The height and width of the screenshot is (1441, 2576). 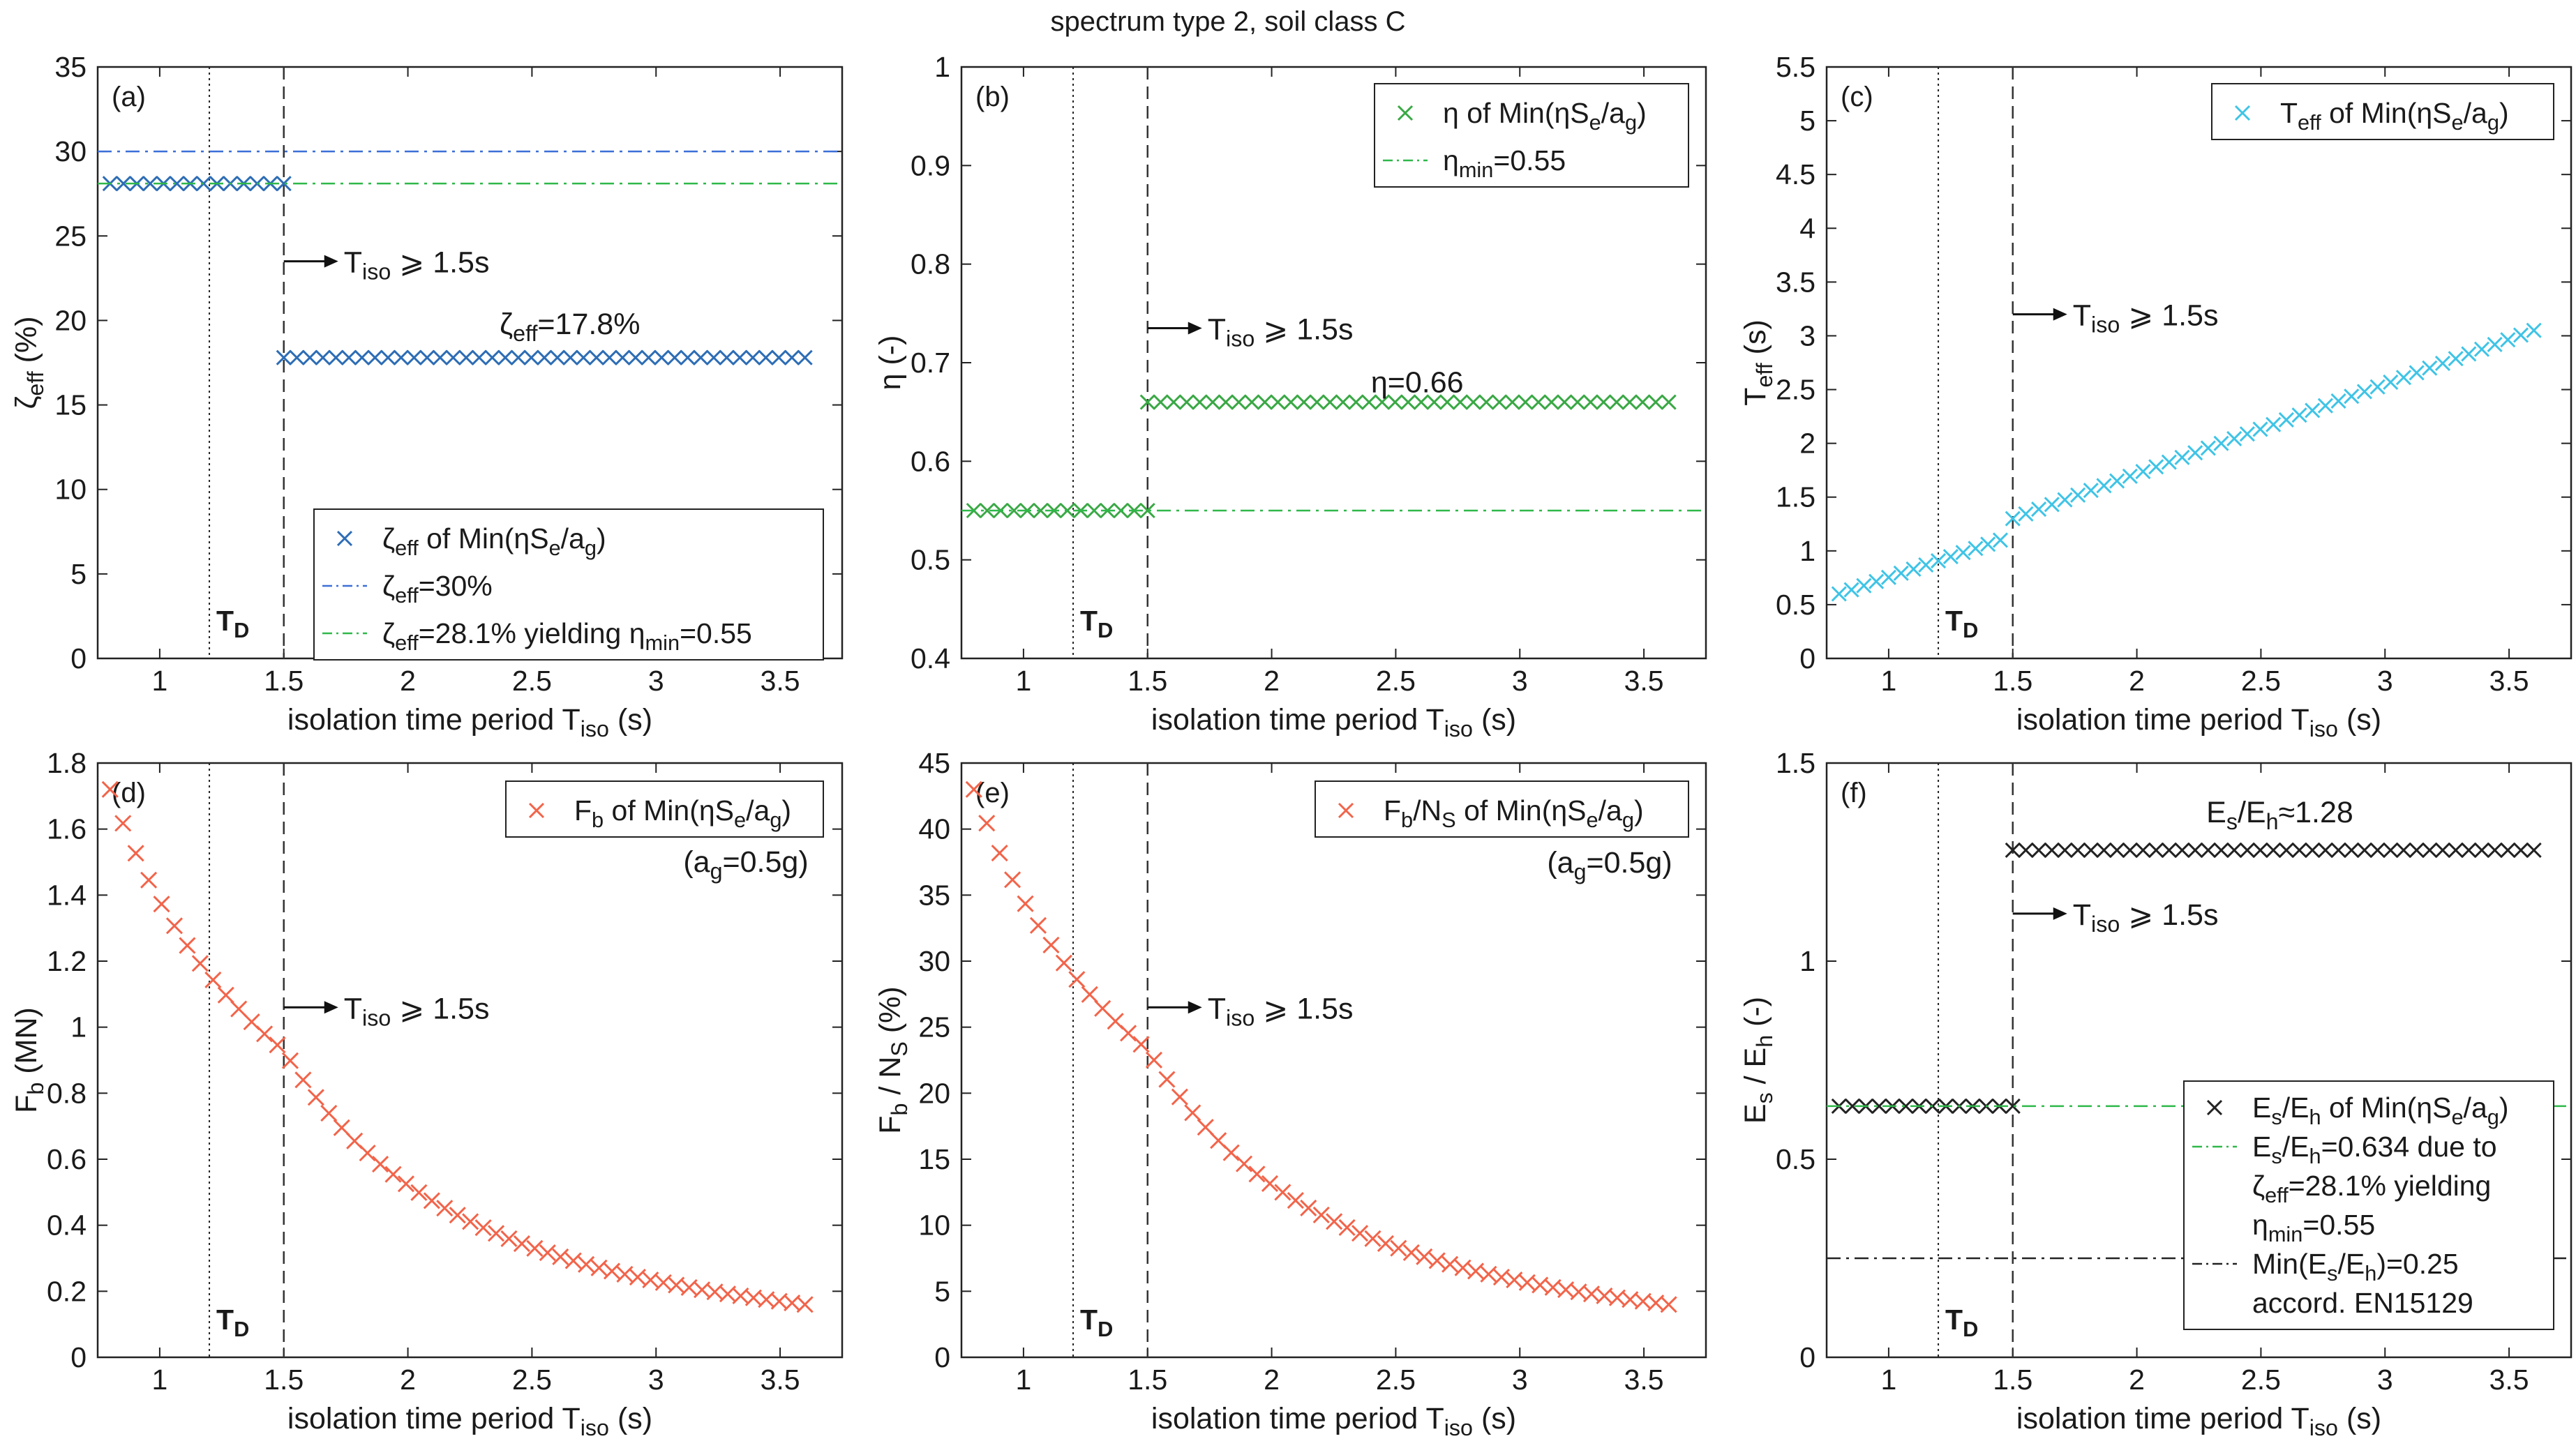 What do you see at coordinates (494, 541) in the screenshot?
I see `legend-entry: ζeff of Min(ηSe/ag)` at bounding box center [494, 541].